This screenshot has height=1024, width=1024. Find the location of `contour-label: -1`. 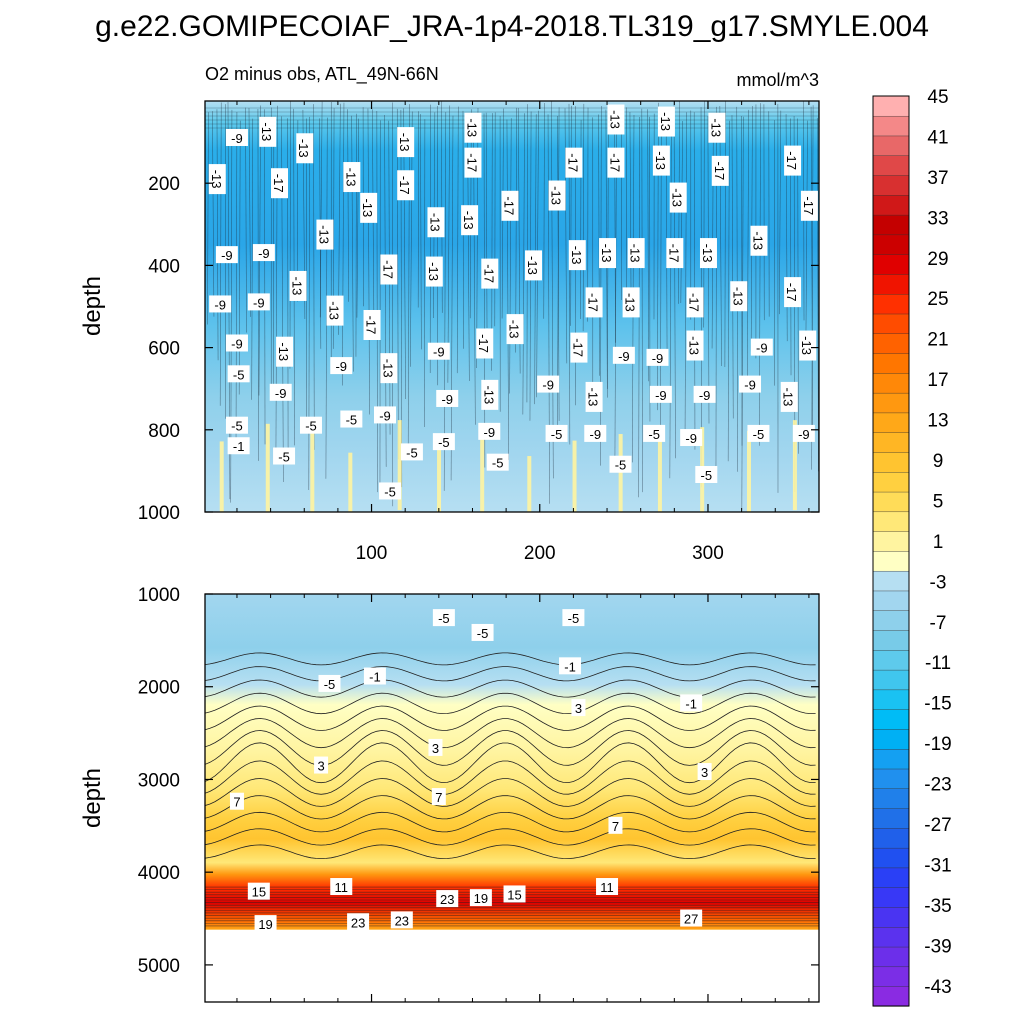

contour-label: -1 is located at coordinates (374, 676).